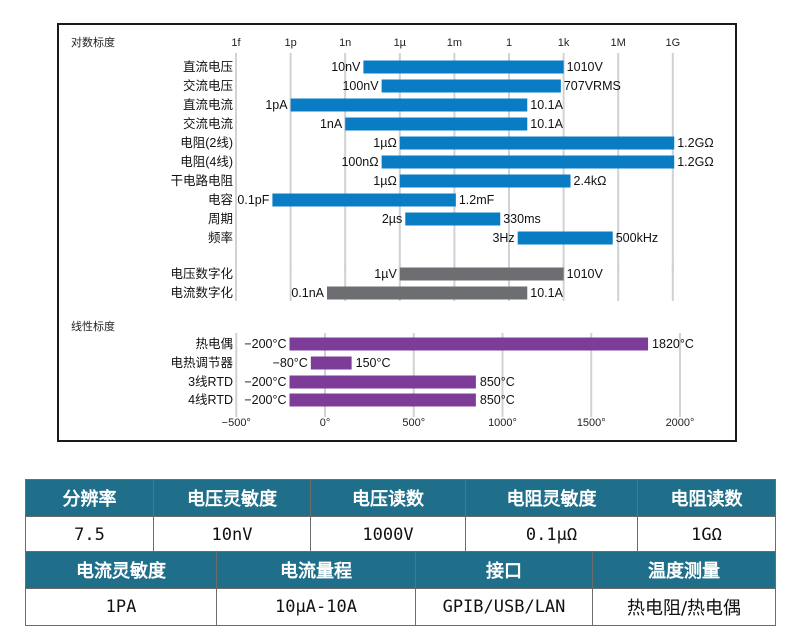 Image resolution: width=790 pixels, height=626 pixels. Describe the element at coordinates (236, 423) in the screenshot. I see `linear-axis-tick-label: −500°` at that location.